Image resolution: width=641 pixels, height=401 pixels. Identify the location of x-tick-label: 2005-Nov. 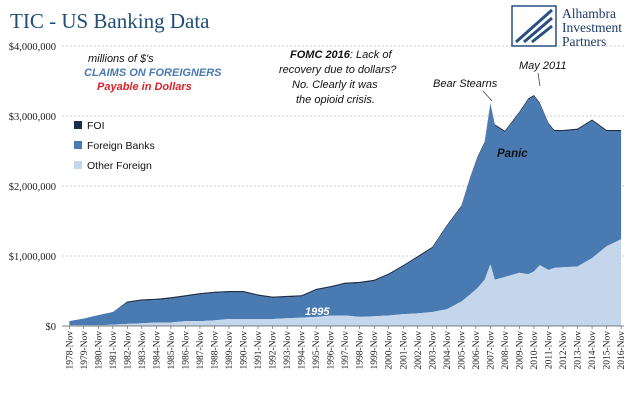
(462, 350).